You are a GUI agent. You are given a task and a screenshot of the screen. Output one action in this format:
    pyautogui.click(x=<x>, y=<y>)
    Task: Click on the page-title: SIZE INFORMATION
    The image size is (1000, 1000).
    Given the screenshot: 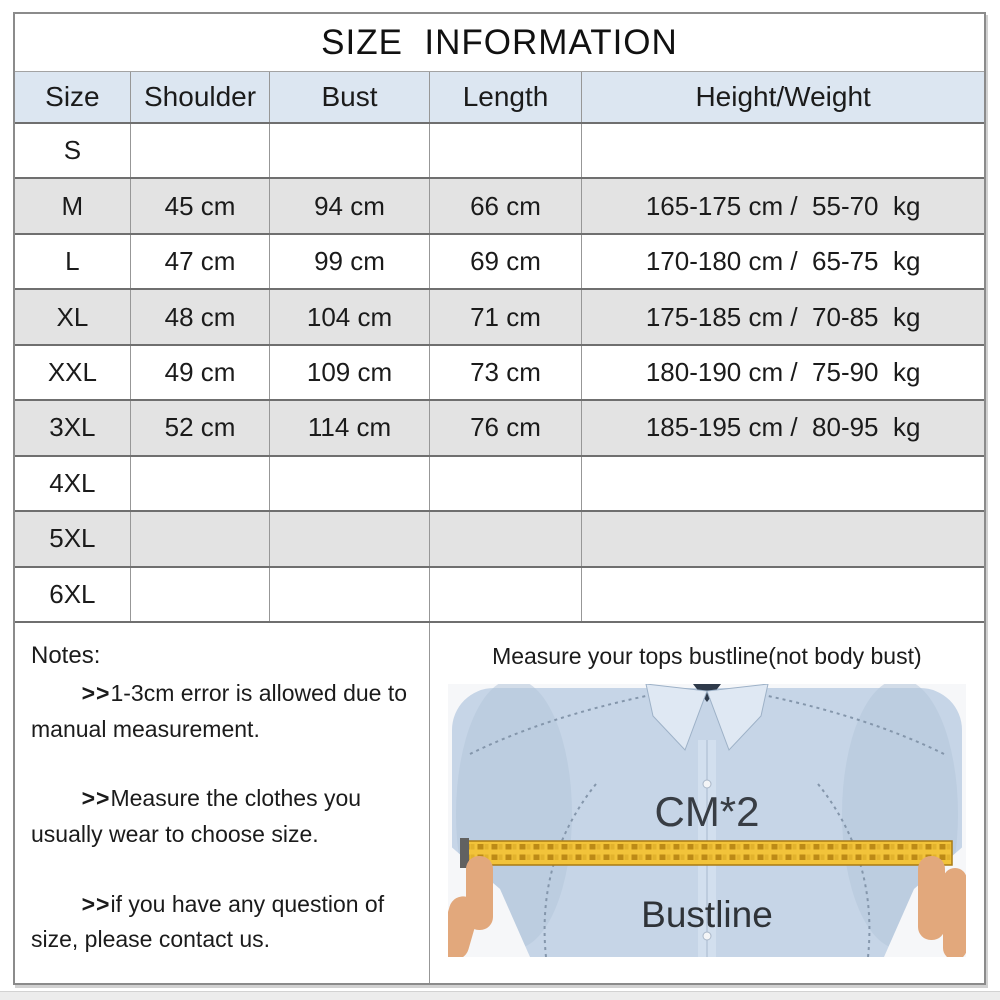 What is the action you would take?
    pyautogui.click(x=499, y=42)
    